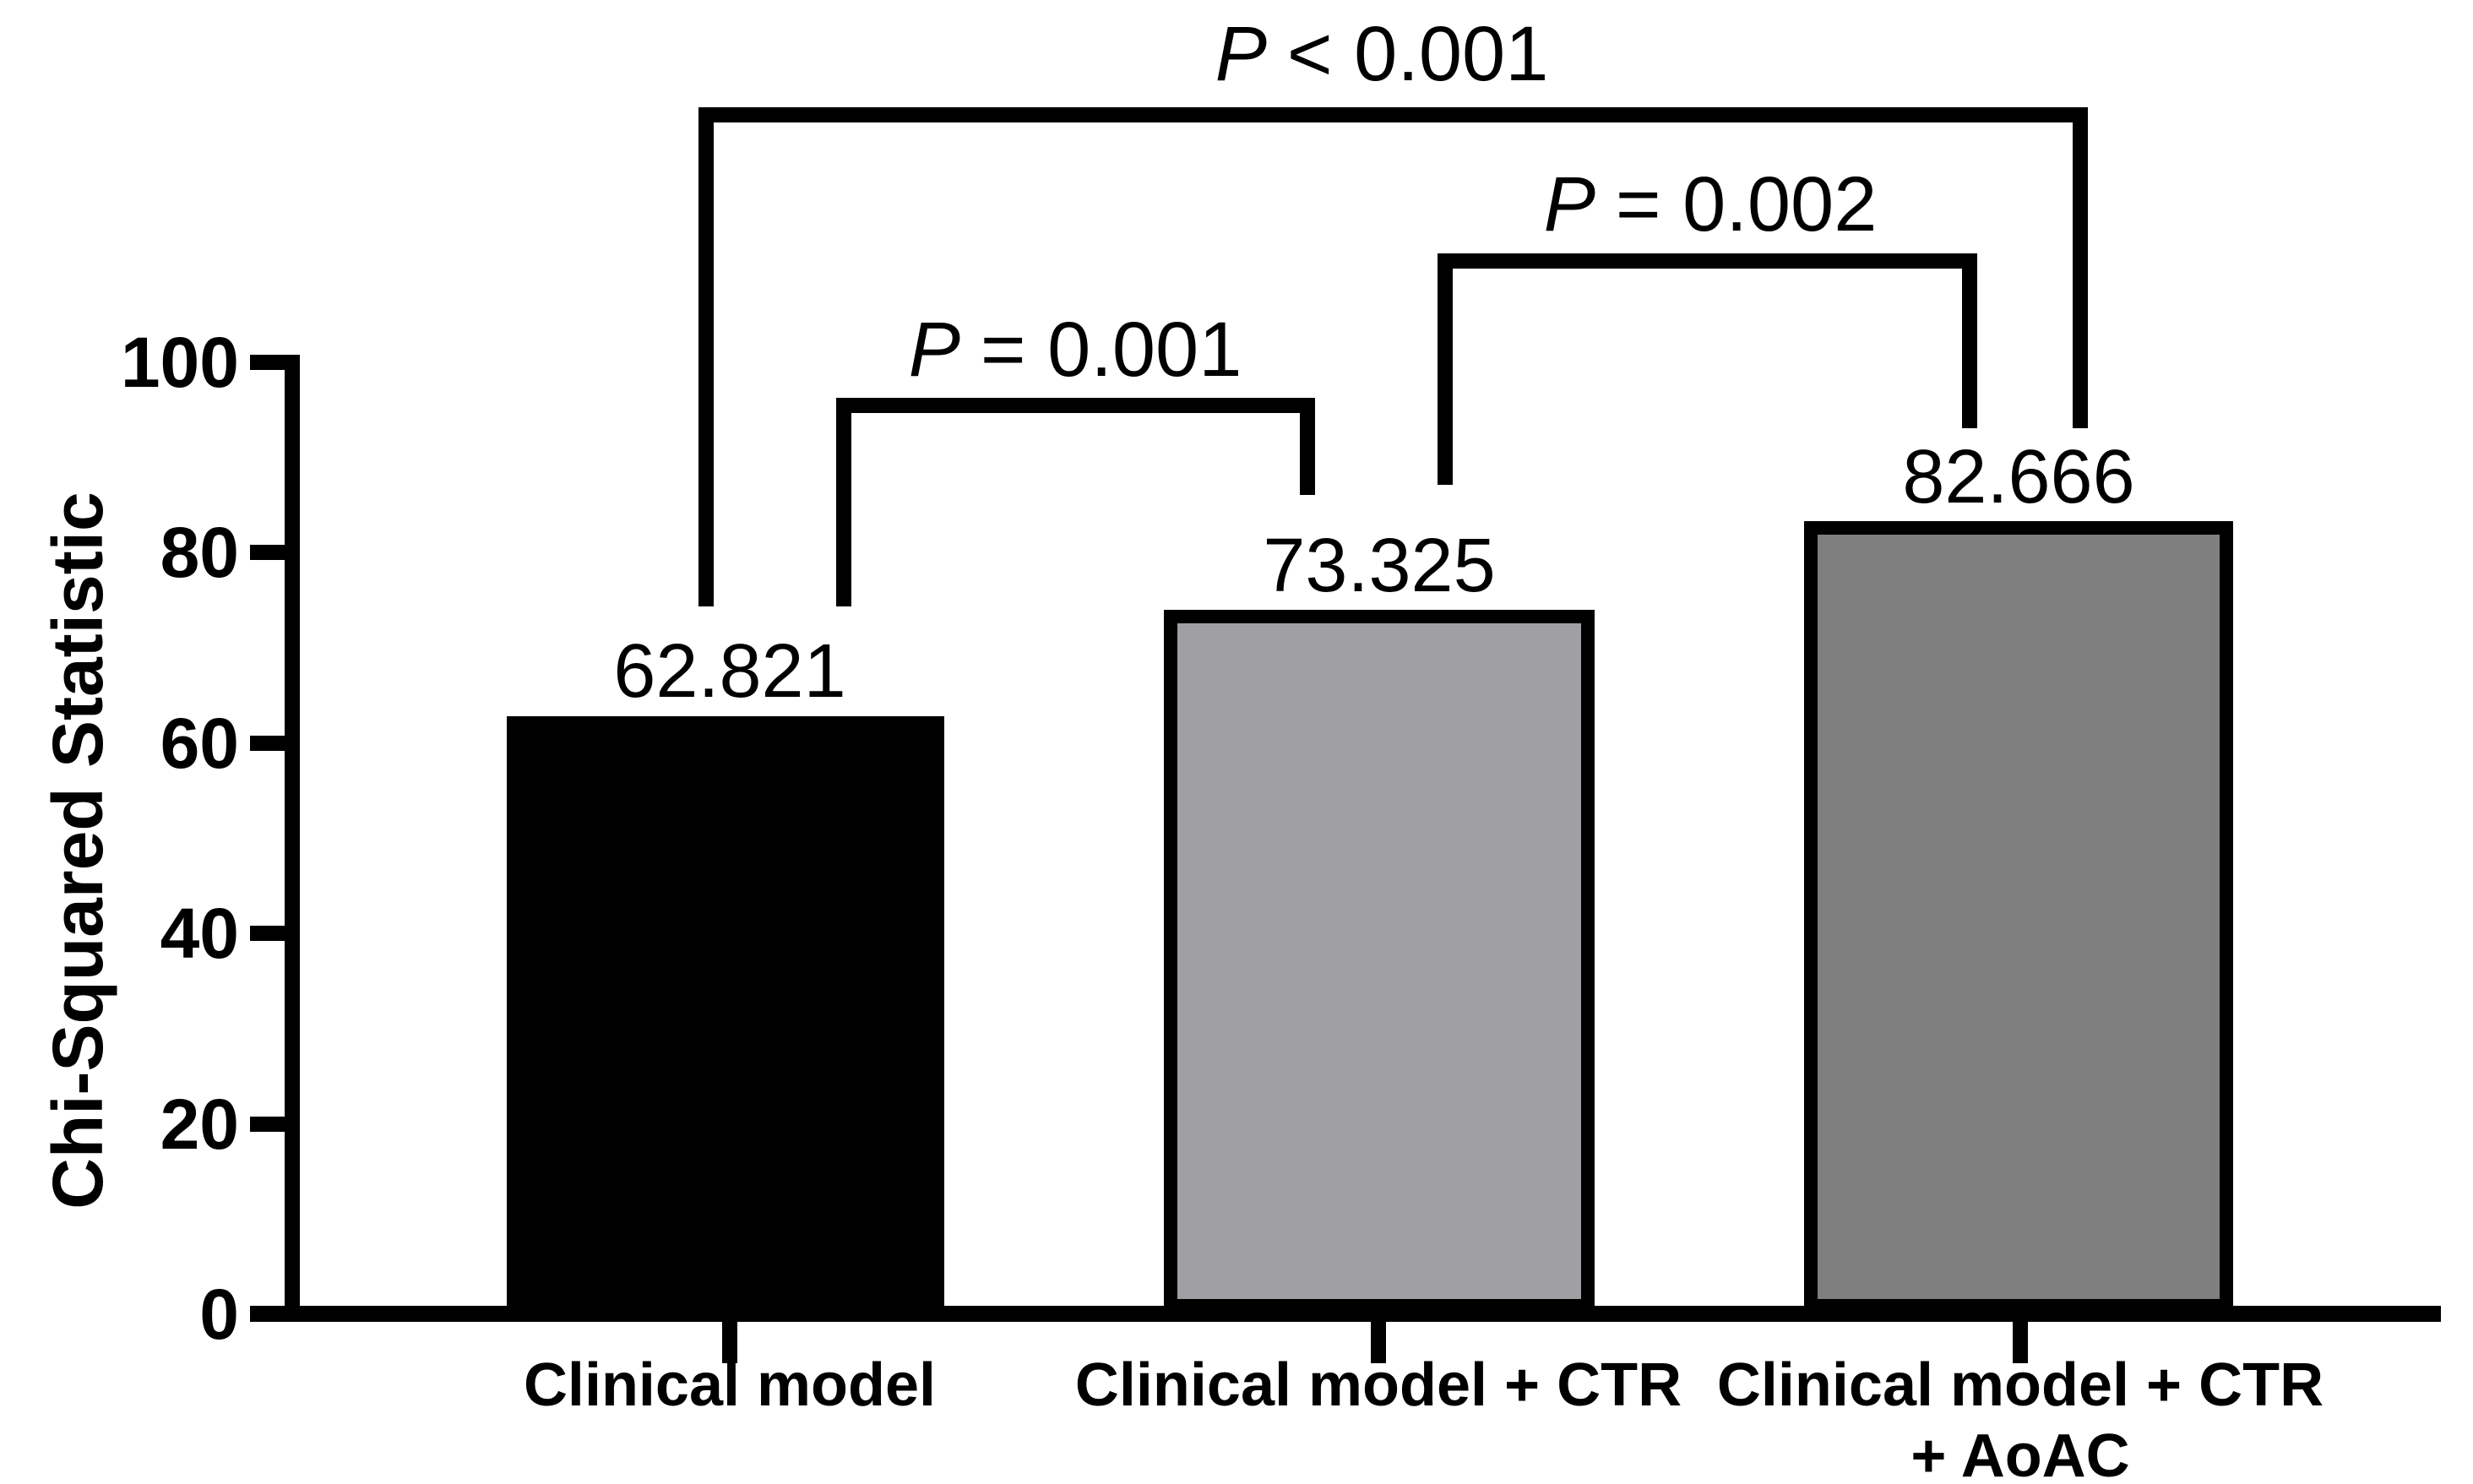  I want to click on p-value-label-1-3: P < 0.001, so click(1382, 54).